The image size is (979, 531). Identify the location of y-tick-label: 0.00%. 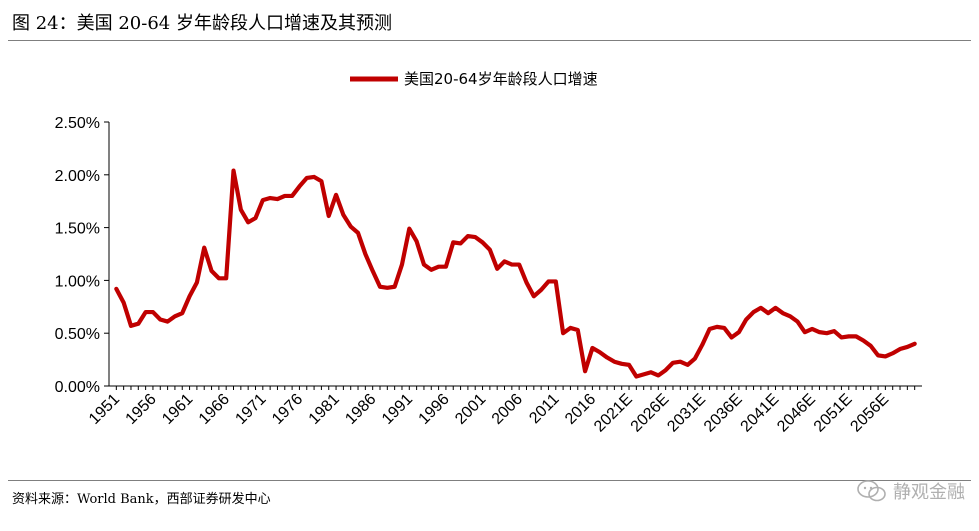
(77, 387).